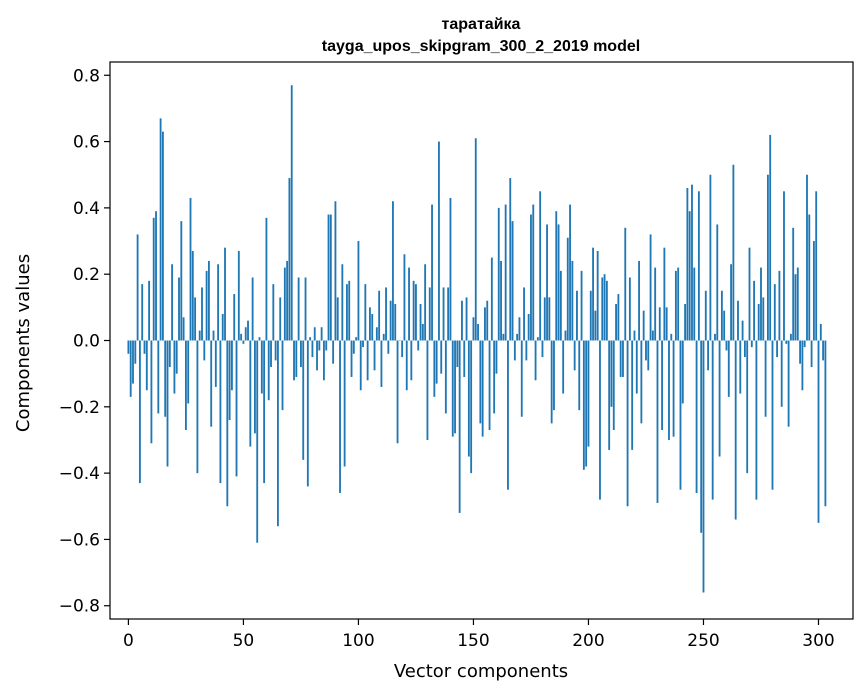  Describe the element at coordinates (128, 641) in the screenshot. I see `x-tick-label: 0` at that location.